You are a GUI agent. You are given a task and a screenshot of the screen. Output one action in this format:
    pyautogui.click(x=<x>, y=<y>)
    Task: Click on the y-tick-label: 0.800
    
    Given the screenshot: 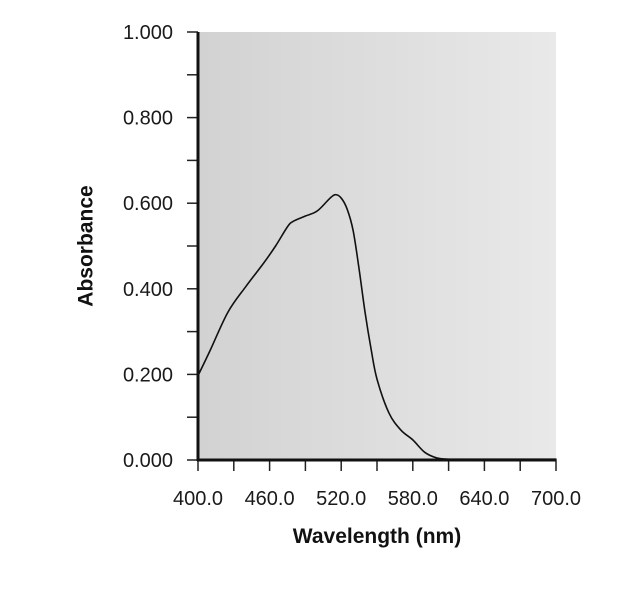 What is the action you would take?
    pyautogui.click(x=148, y=119)
    